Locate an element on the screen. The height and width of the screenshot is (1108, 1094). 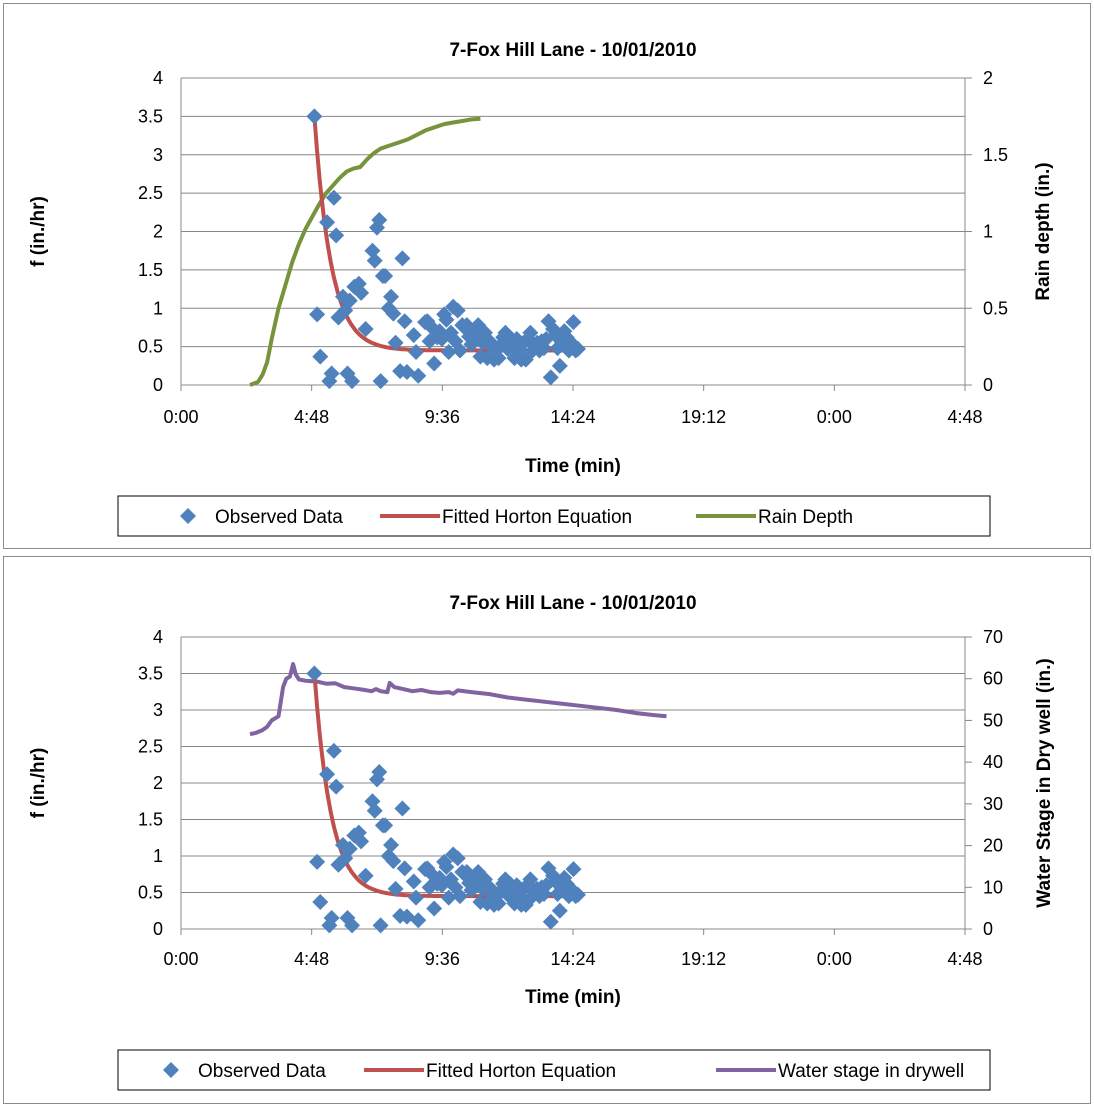
y-right-tick-label: 10 is located at coordinates (993, 887).